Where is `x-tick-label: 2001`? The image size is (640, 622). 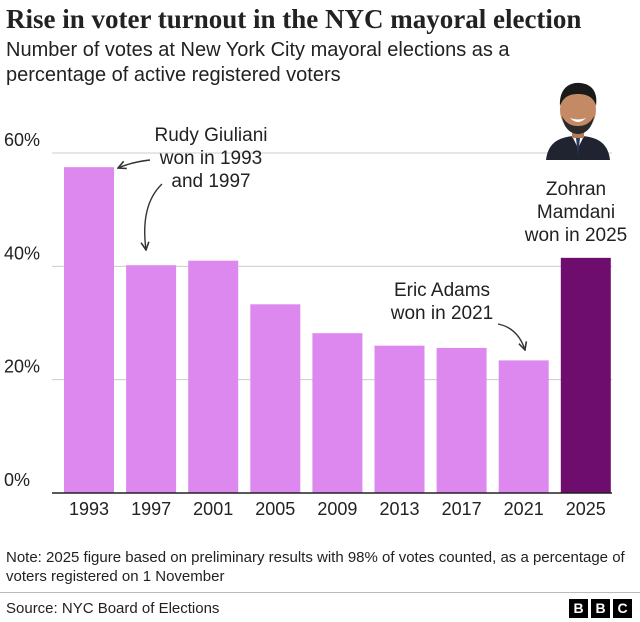
x-tick-label: 2001 is located at coordinates (213, 509).